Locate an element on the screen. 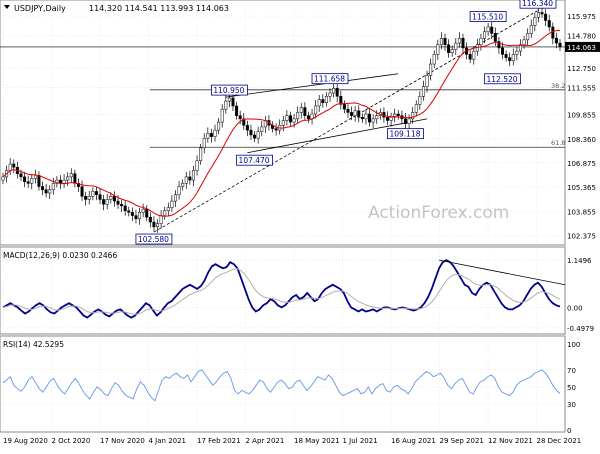  rsi-label: RSI(14) 42.5295 is located at coordinates (33, 344).